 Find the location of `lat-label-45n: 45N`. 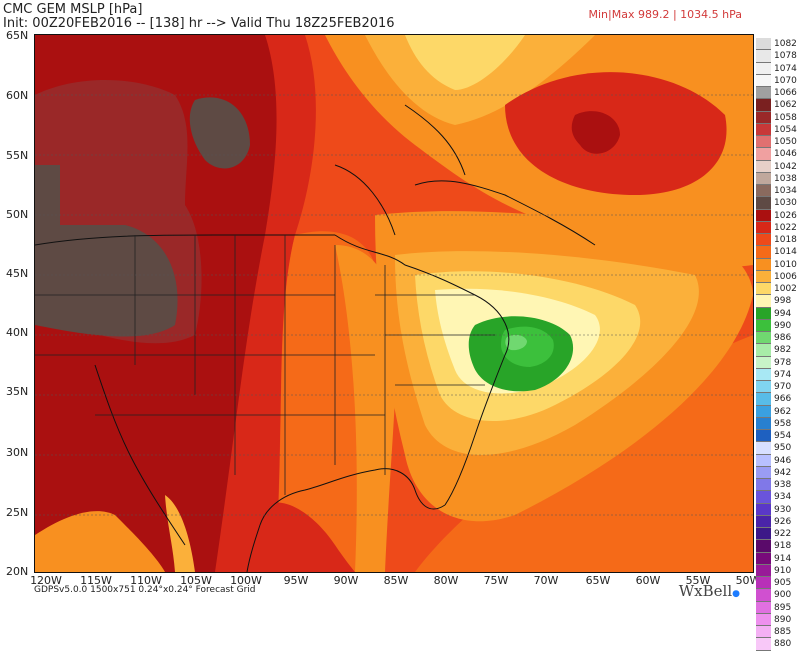

lat-label-45n: 45N is located at coordinates (17, 273).